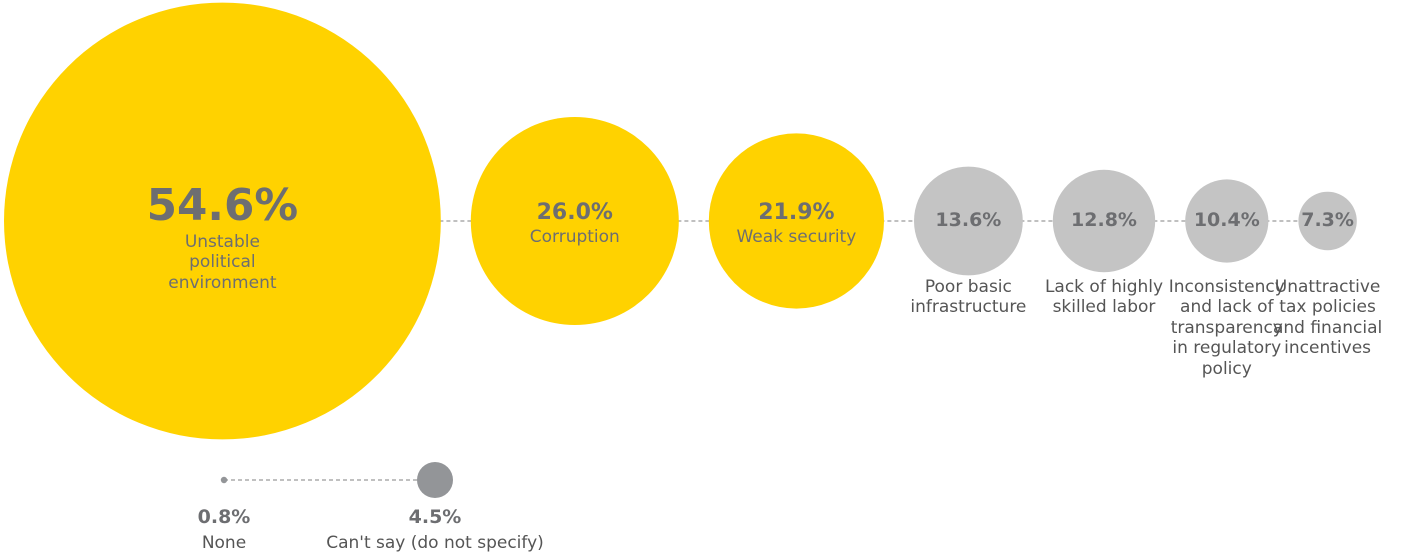  I want to click on category-label: Unstable political environment, so click(222, 262).